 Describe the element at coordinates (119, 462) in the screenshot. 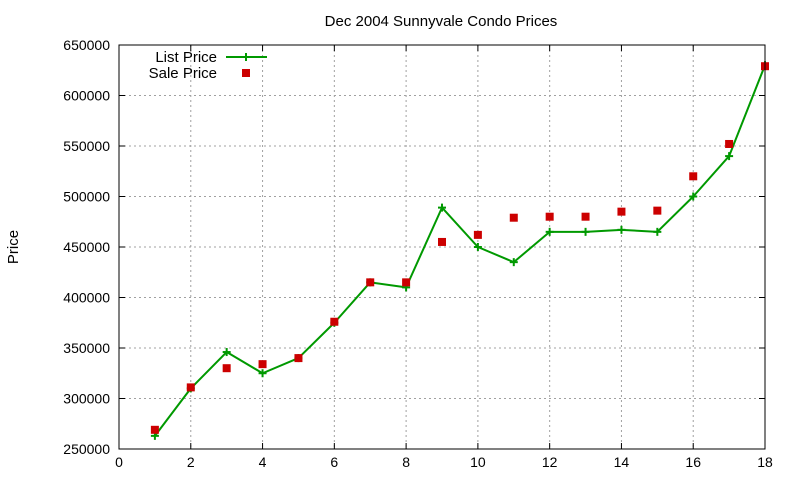

I see `x-tick-label-0: 0` at that location.